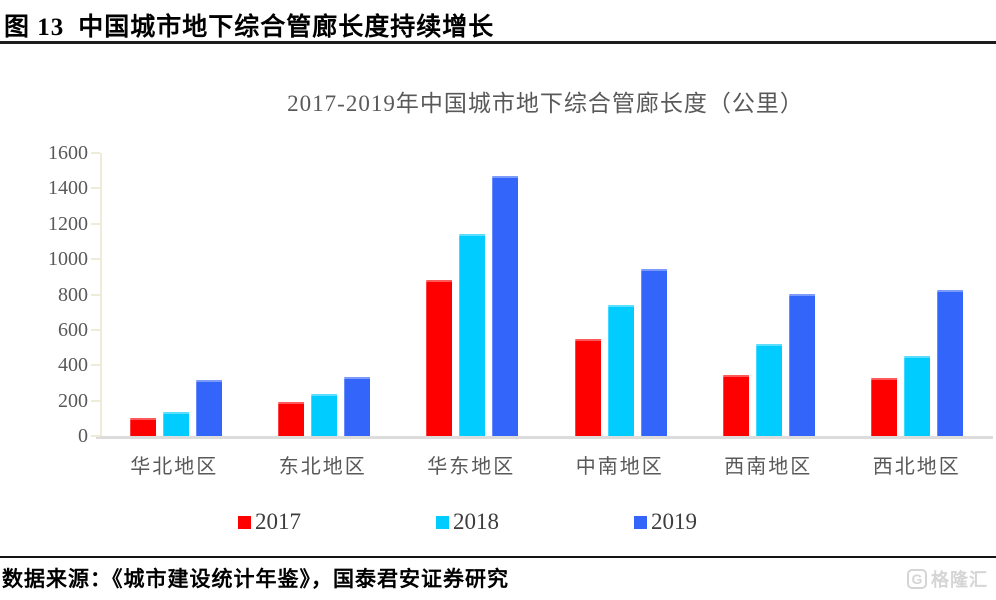 This screenshot has height=600, width=996. I want to click on y-tick-label: 200, so click(73, 400).